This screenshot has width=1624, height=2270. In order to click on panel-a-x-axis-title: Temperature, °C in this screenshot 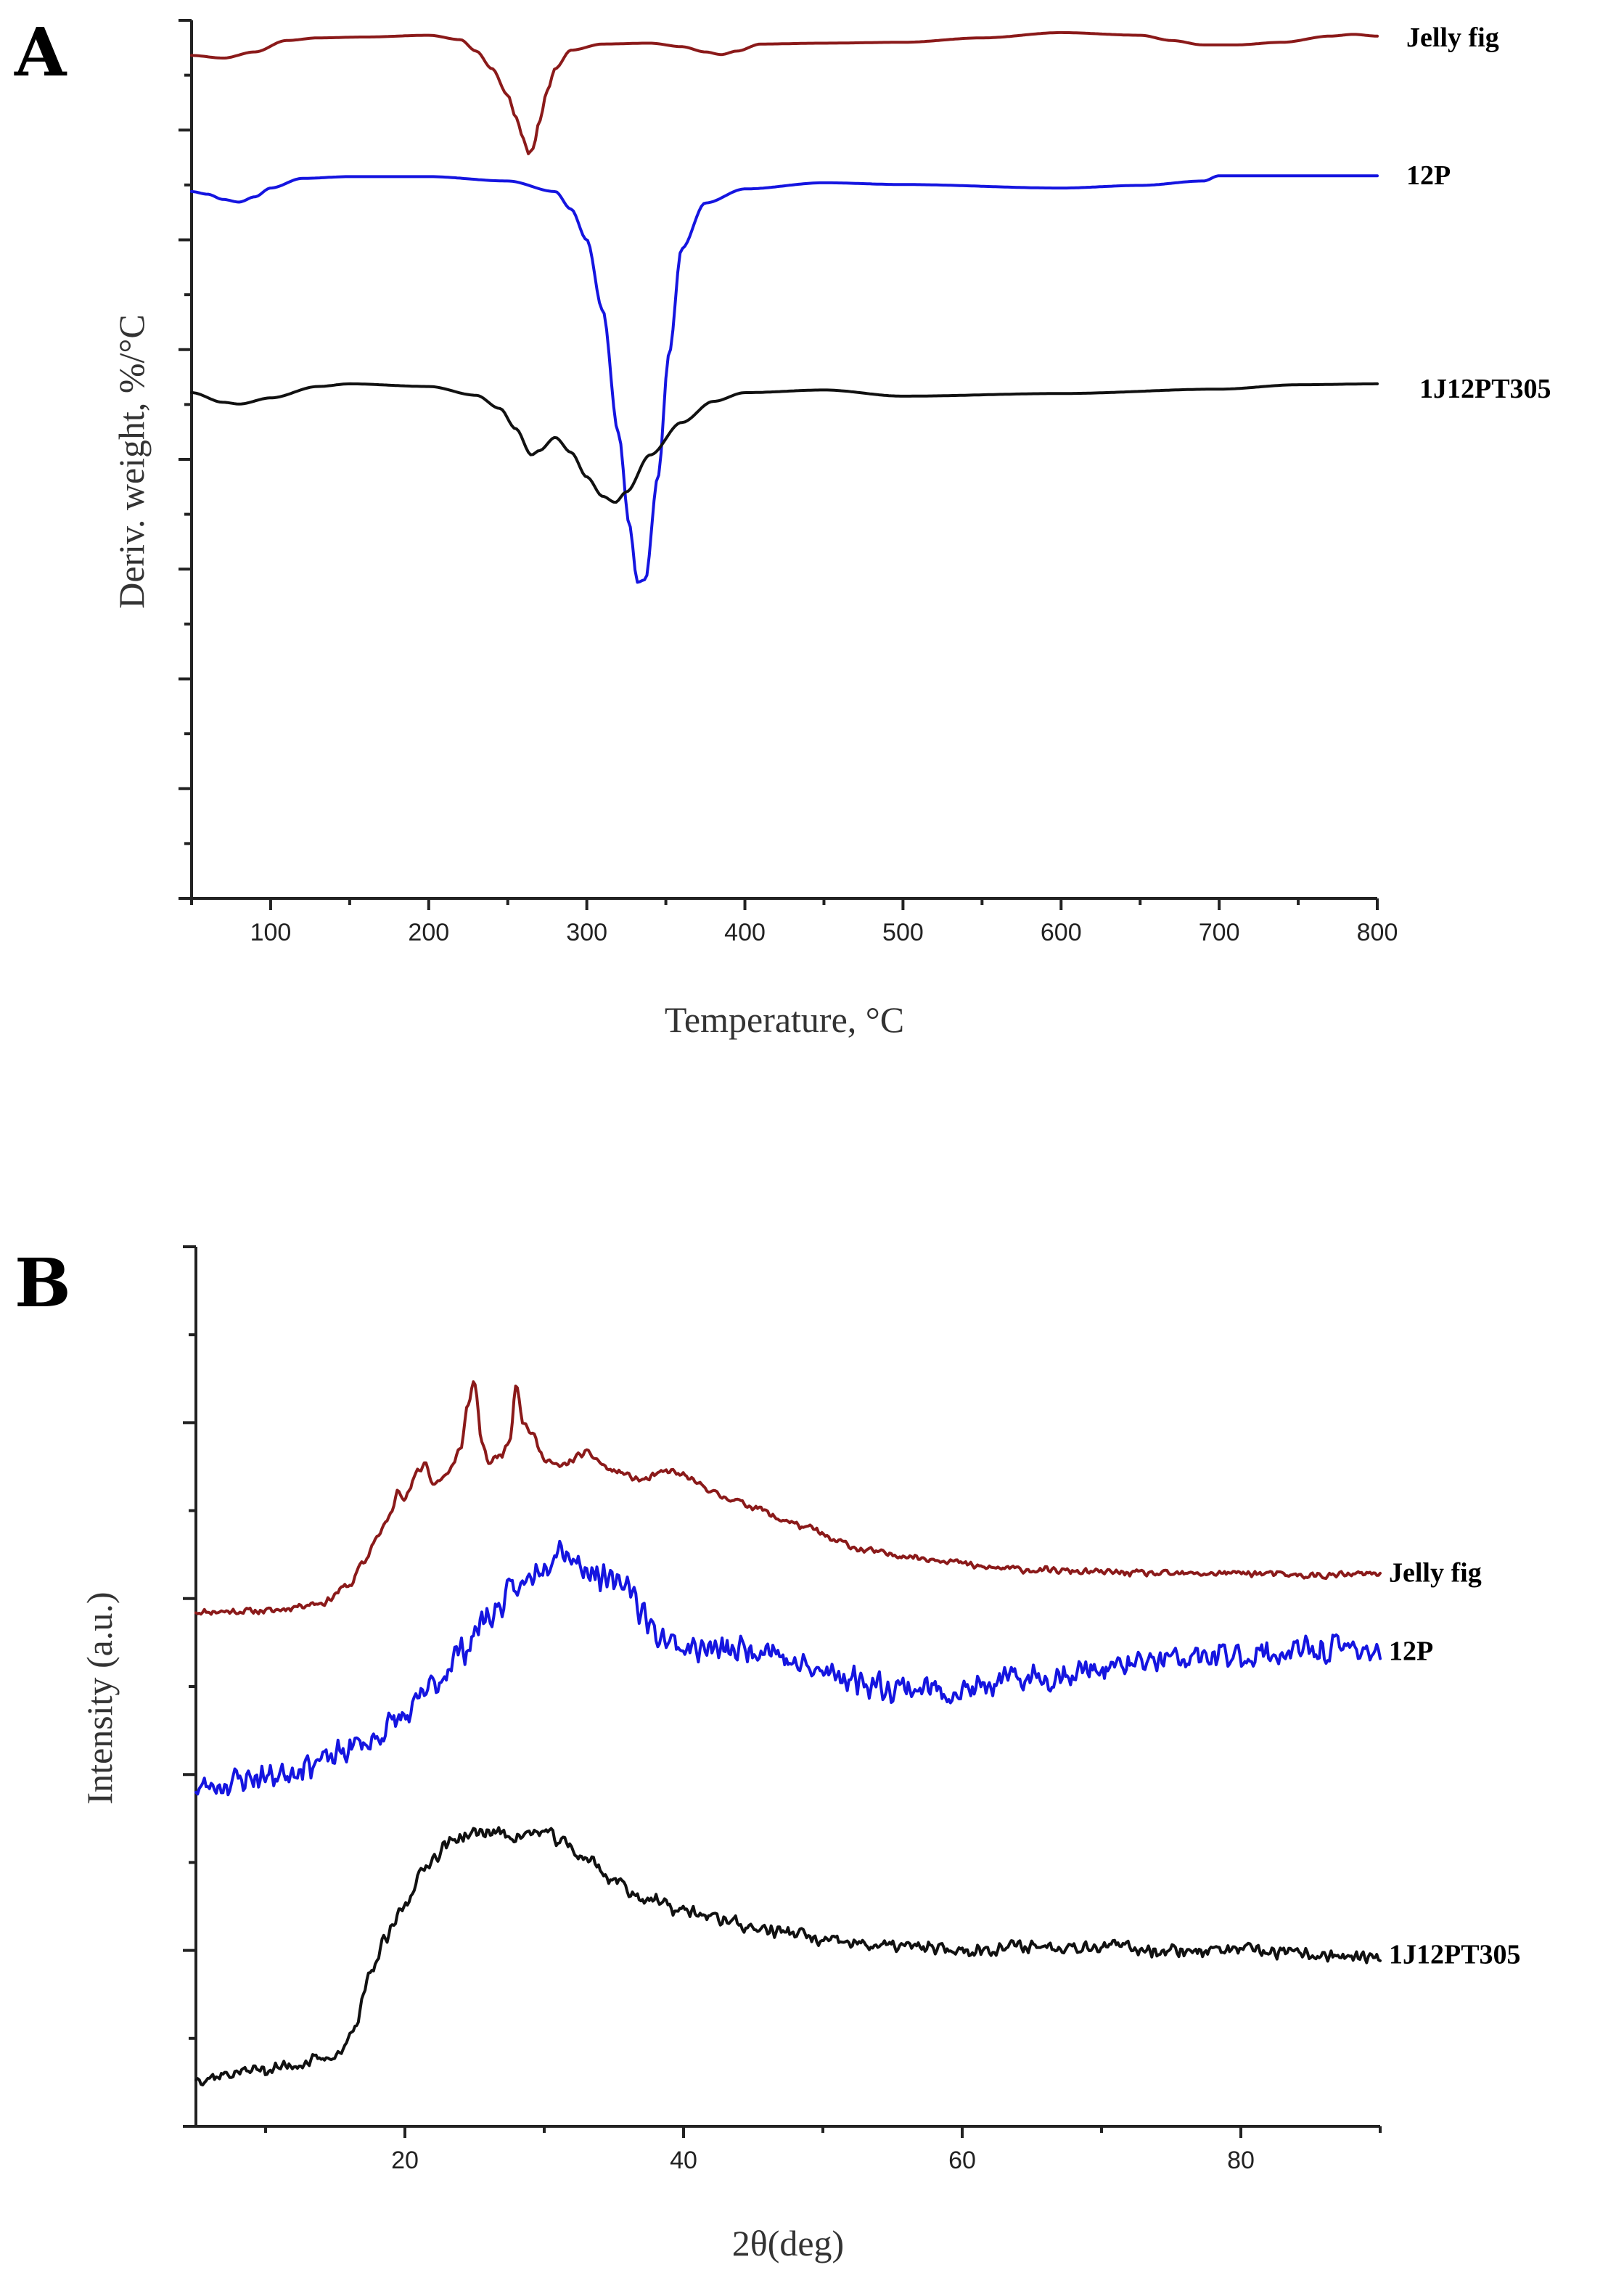, I will do `click(784, 1019)`.